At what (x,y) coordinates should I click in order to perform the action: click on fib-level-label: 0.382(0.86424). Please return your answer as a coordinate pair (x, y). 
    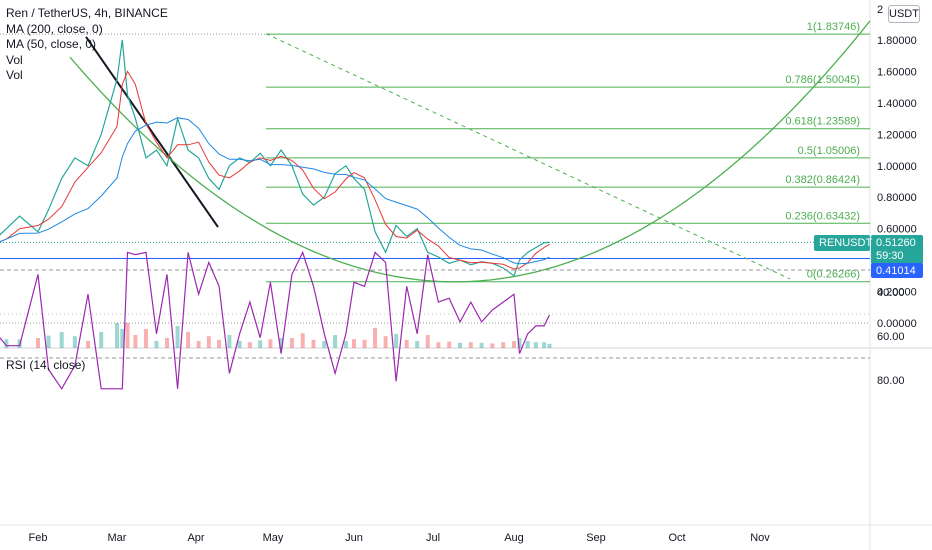
    Looking at the image, I should click on (822, 180).